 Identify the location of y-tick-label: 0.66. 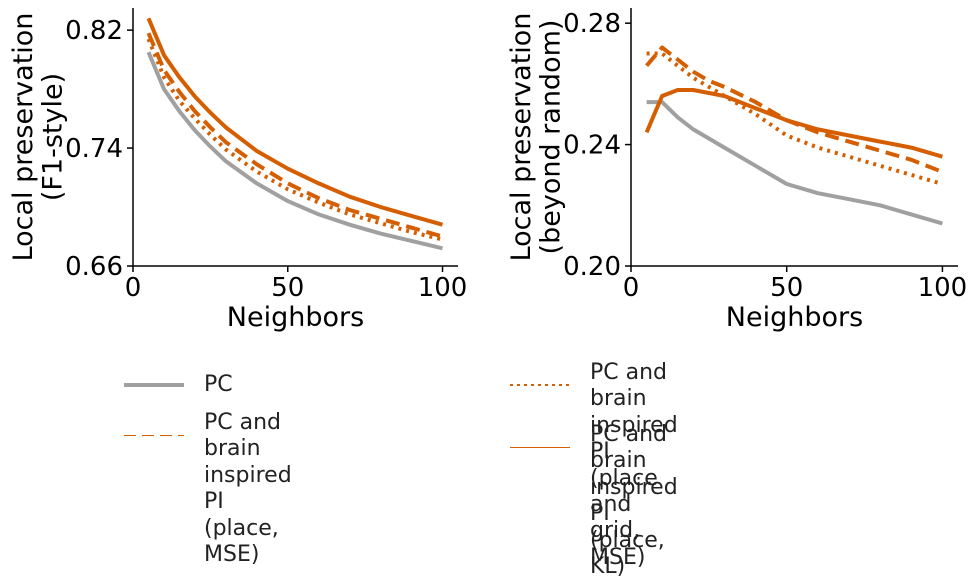
(94, 267).